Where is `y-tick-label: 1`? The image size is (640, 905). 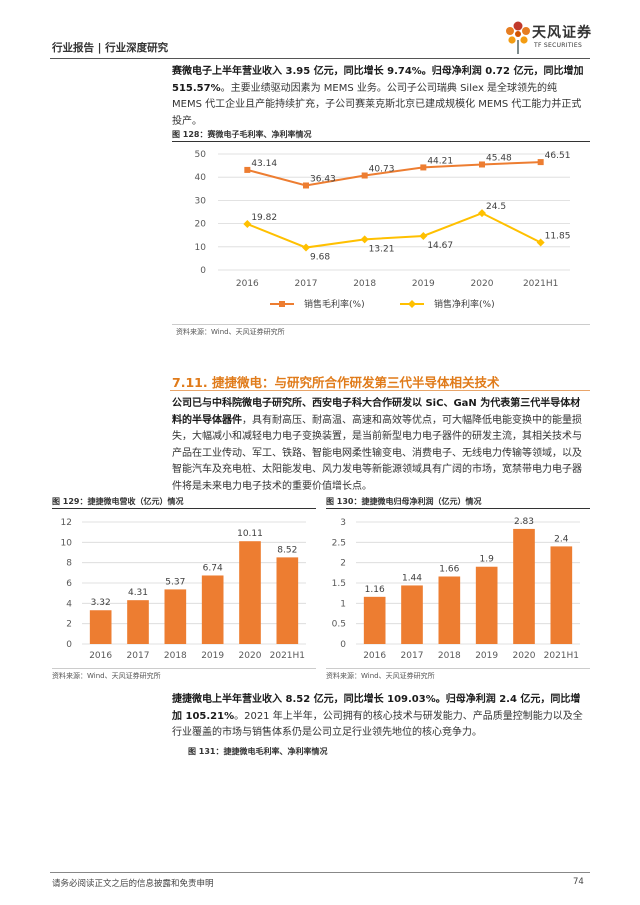
y-tick-label: 1 is located at coordinates (343, 604).